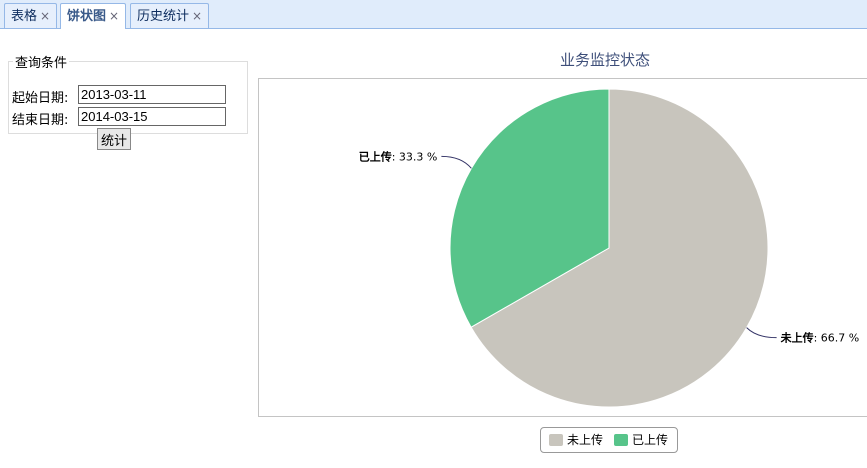  What do you see at coordinates (585, 440) in the screenshot?
I see `legend-label: 未上传` at bounding box center [585, 440].